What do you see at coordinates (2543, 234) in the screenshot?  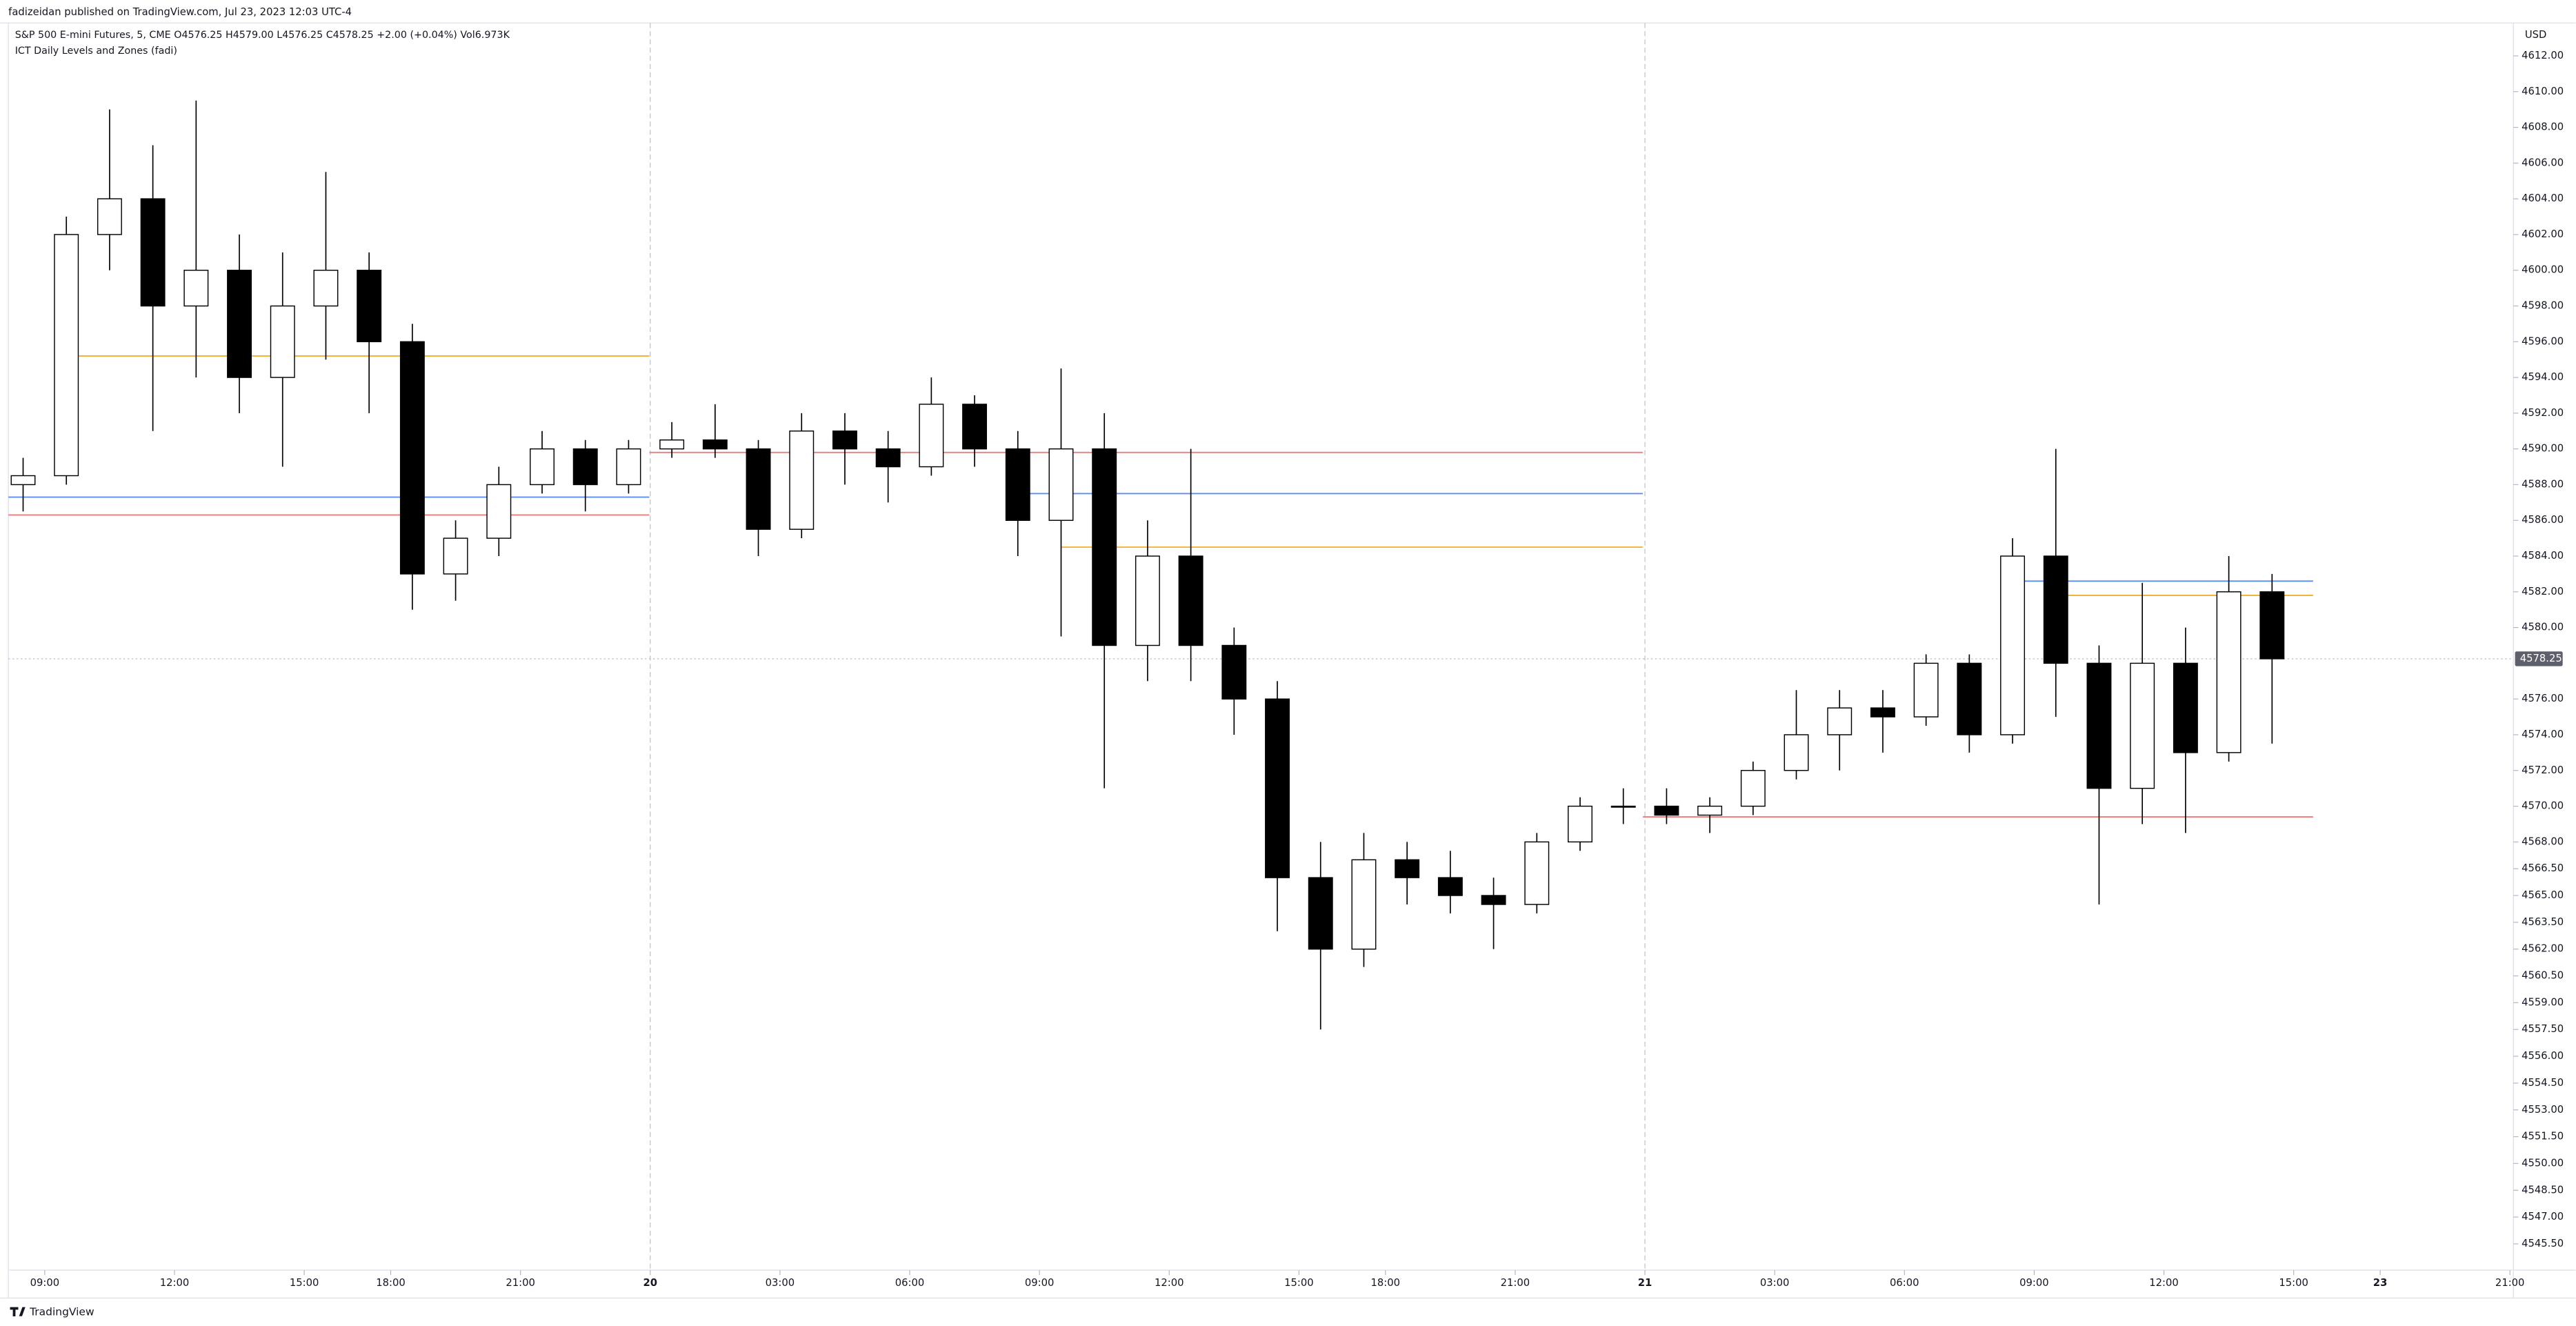 I see `y-tick-label: 4602.00` at bounding box center [2543, 234].